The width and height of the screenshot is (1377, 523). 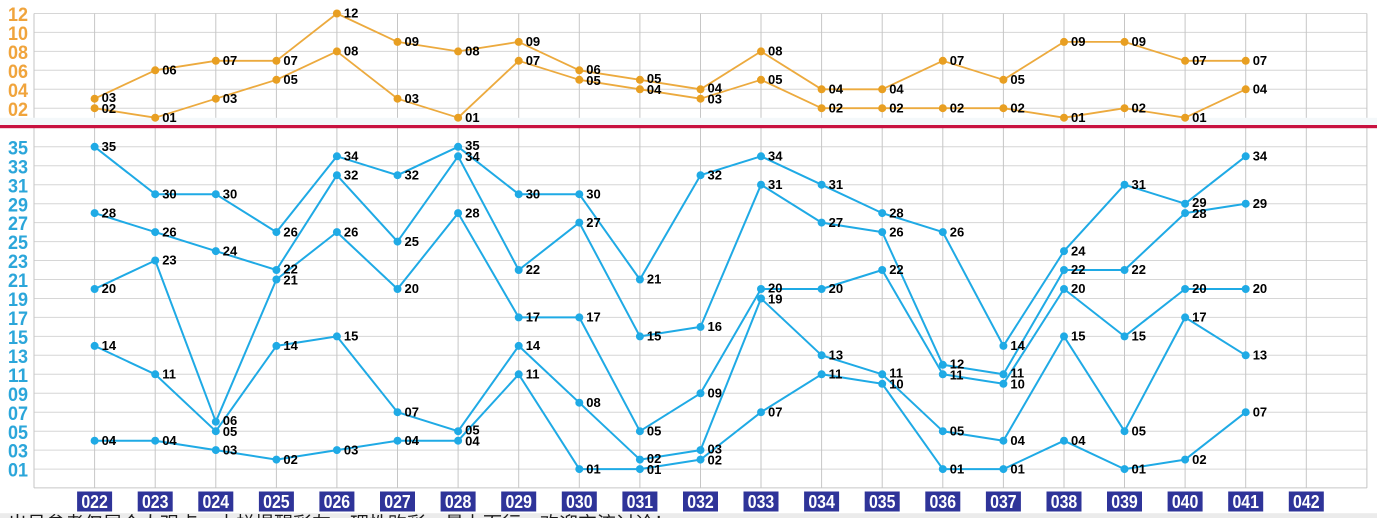 I want to click on svg-text: 32, so click(x=715, y=174).